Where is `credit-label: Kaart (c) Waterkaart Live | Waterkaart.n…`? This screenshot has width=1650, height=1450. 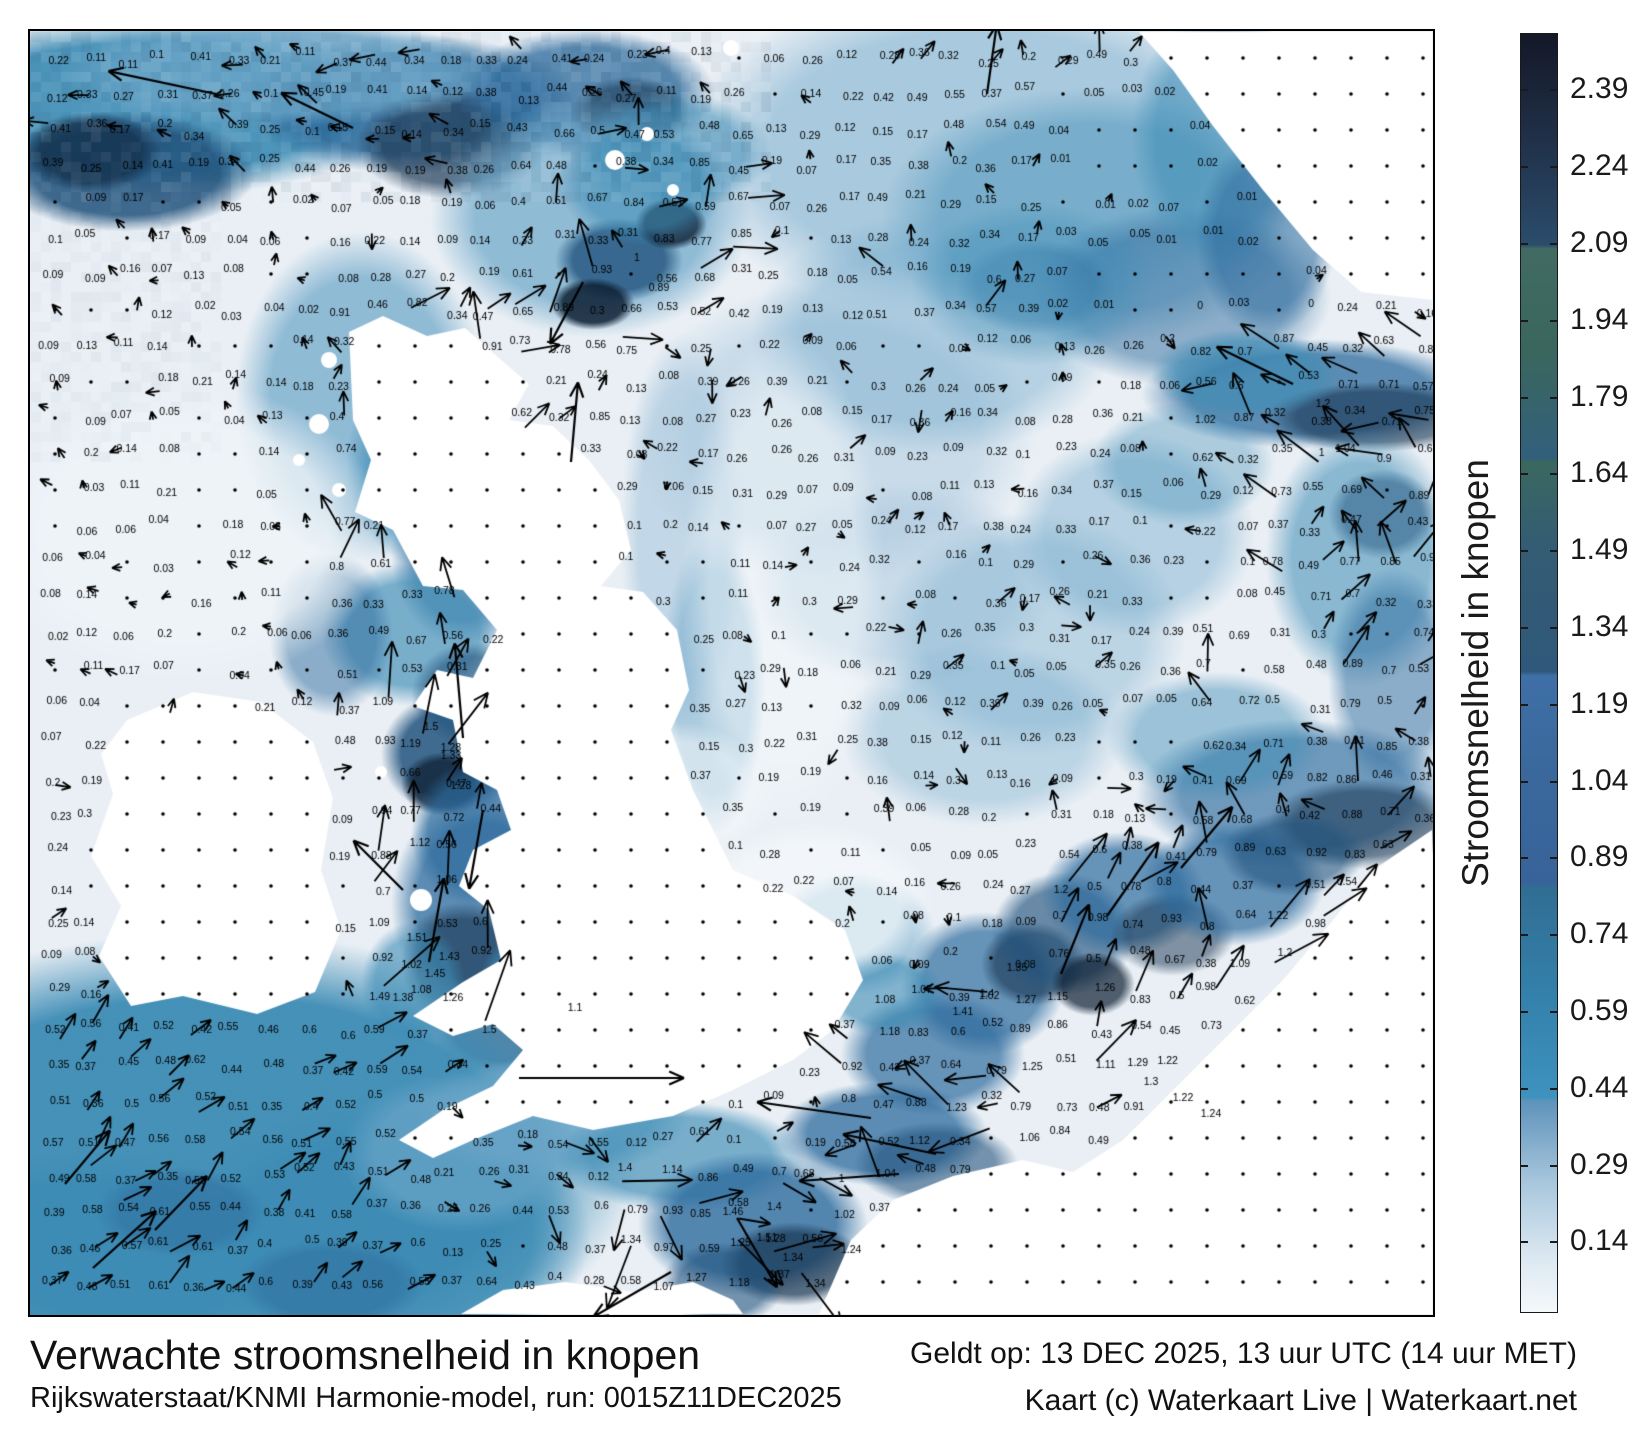 credit-label: Kaart (c) Waterkaart Live | Waterkaart.n… is located at coordinates (1300, 1400).